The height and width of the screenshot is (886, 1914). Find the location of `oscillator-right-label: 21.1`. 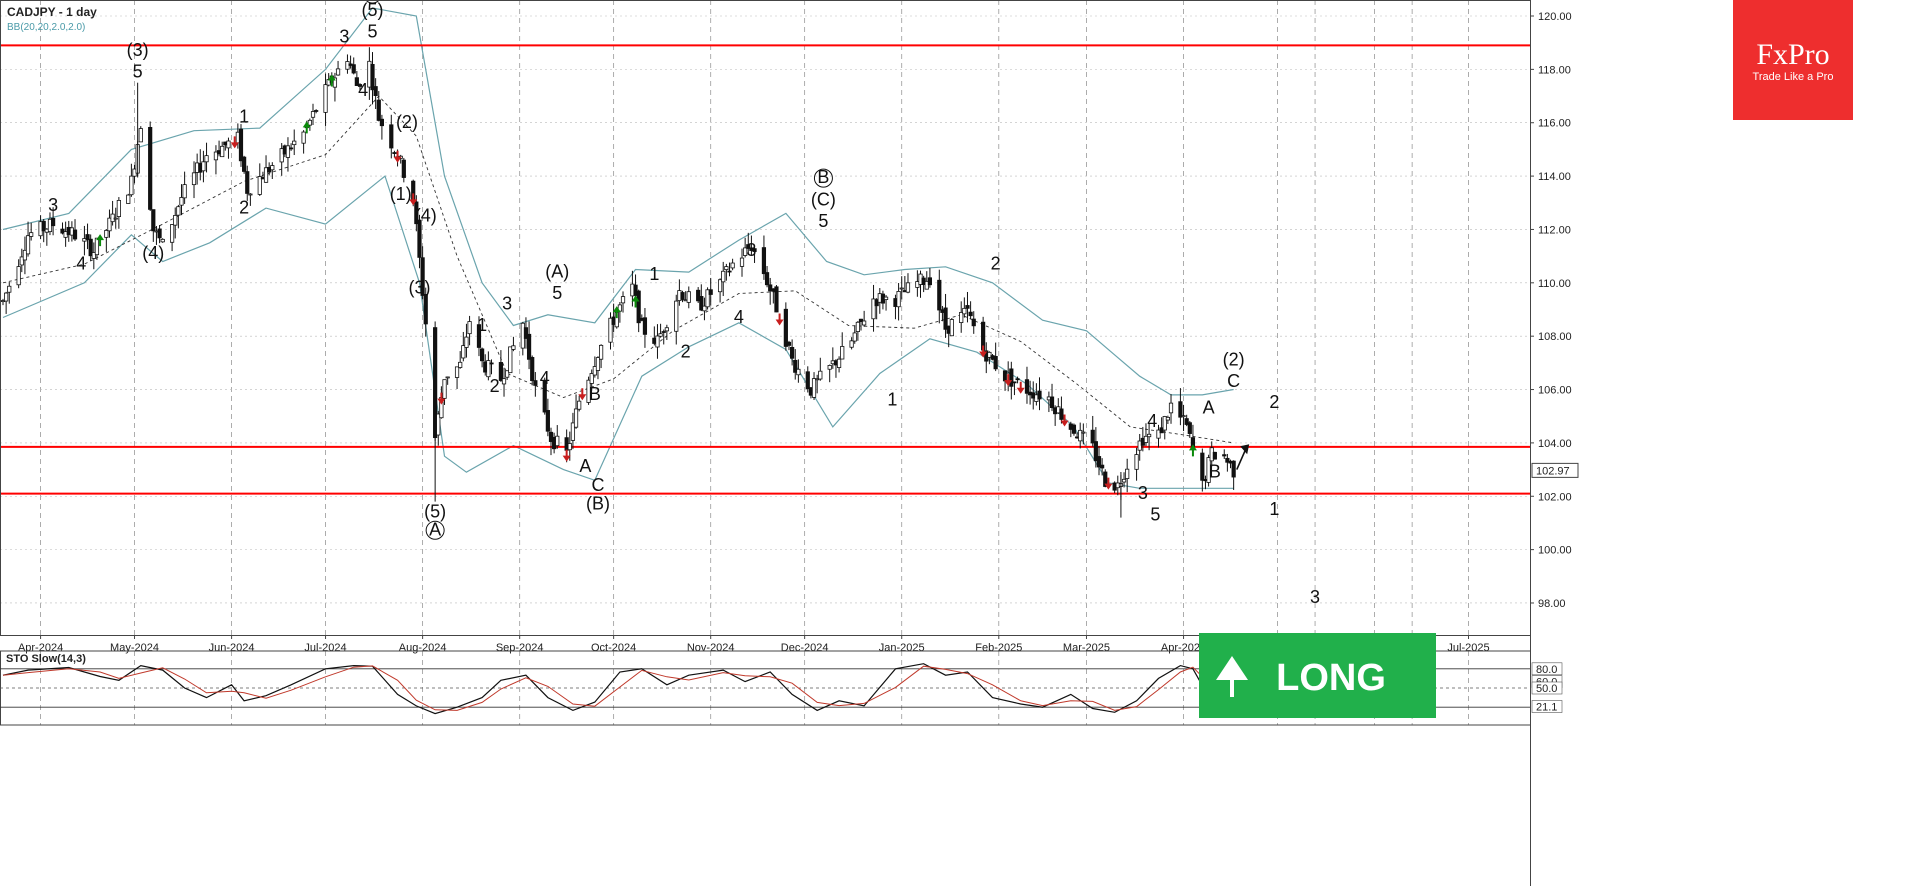

oscillator-right-label: 21.1 is located at coordinates (1546, 707).